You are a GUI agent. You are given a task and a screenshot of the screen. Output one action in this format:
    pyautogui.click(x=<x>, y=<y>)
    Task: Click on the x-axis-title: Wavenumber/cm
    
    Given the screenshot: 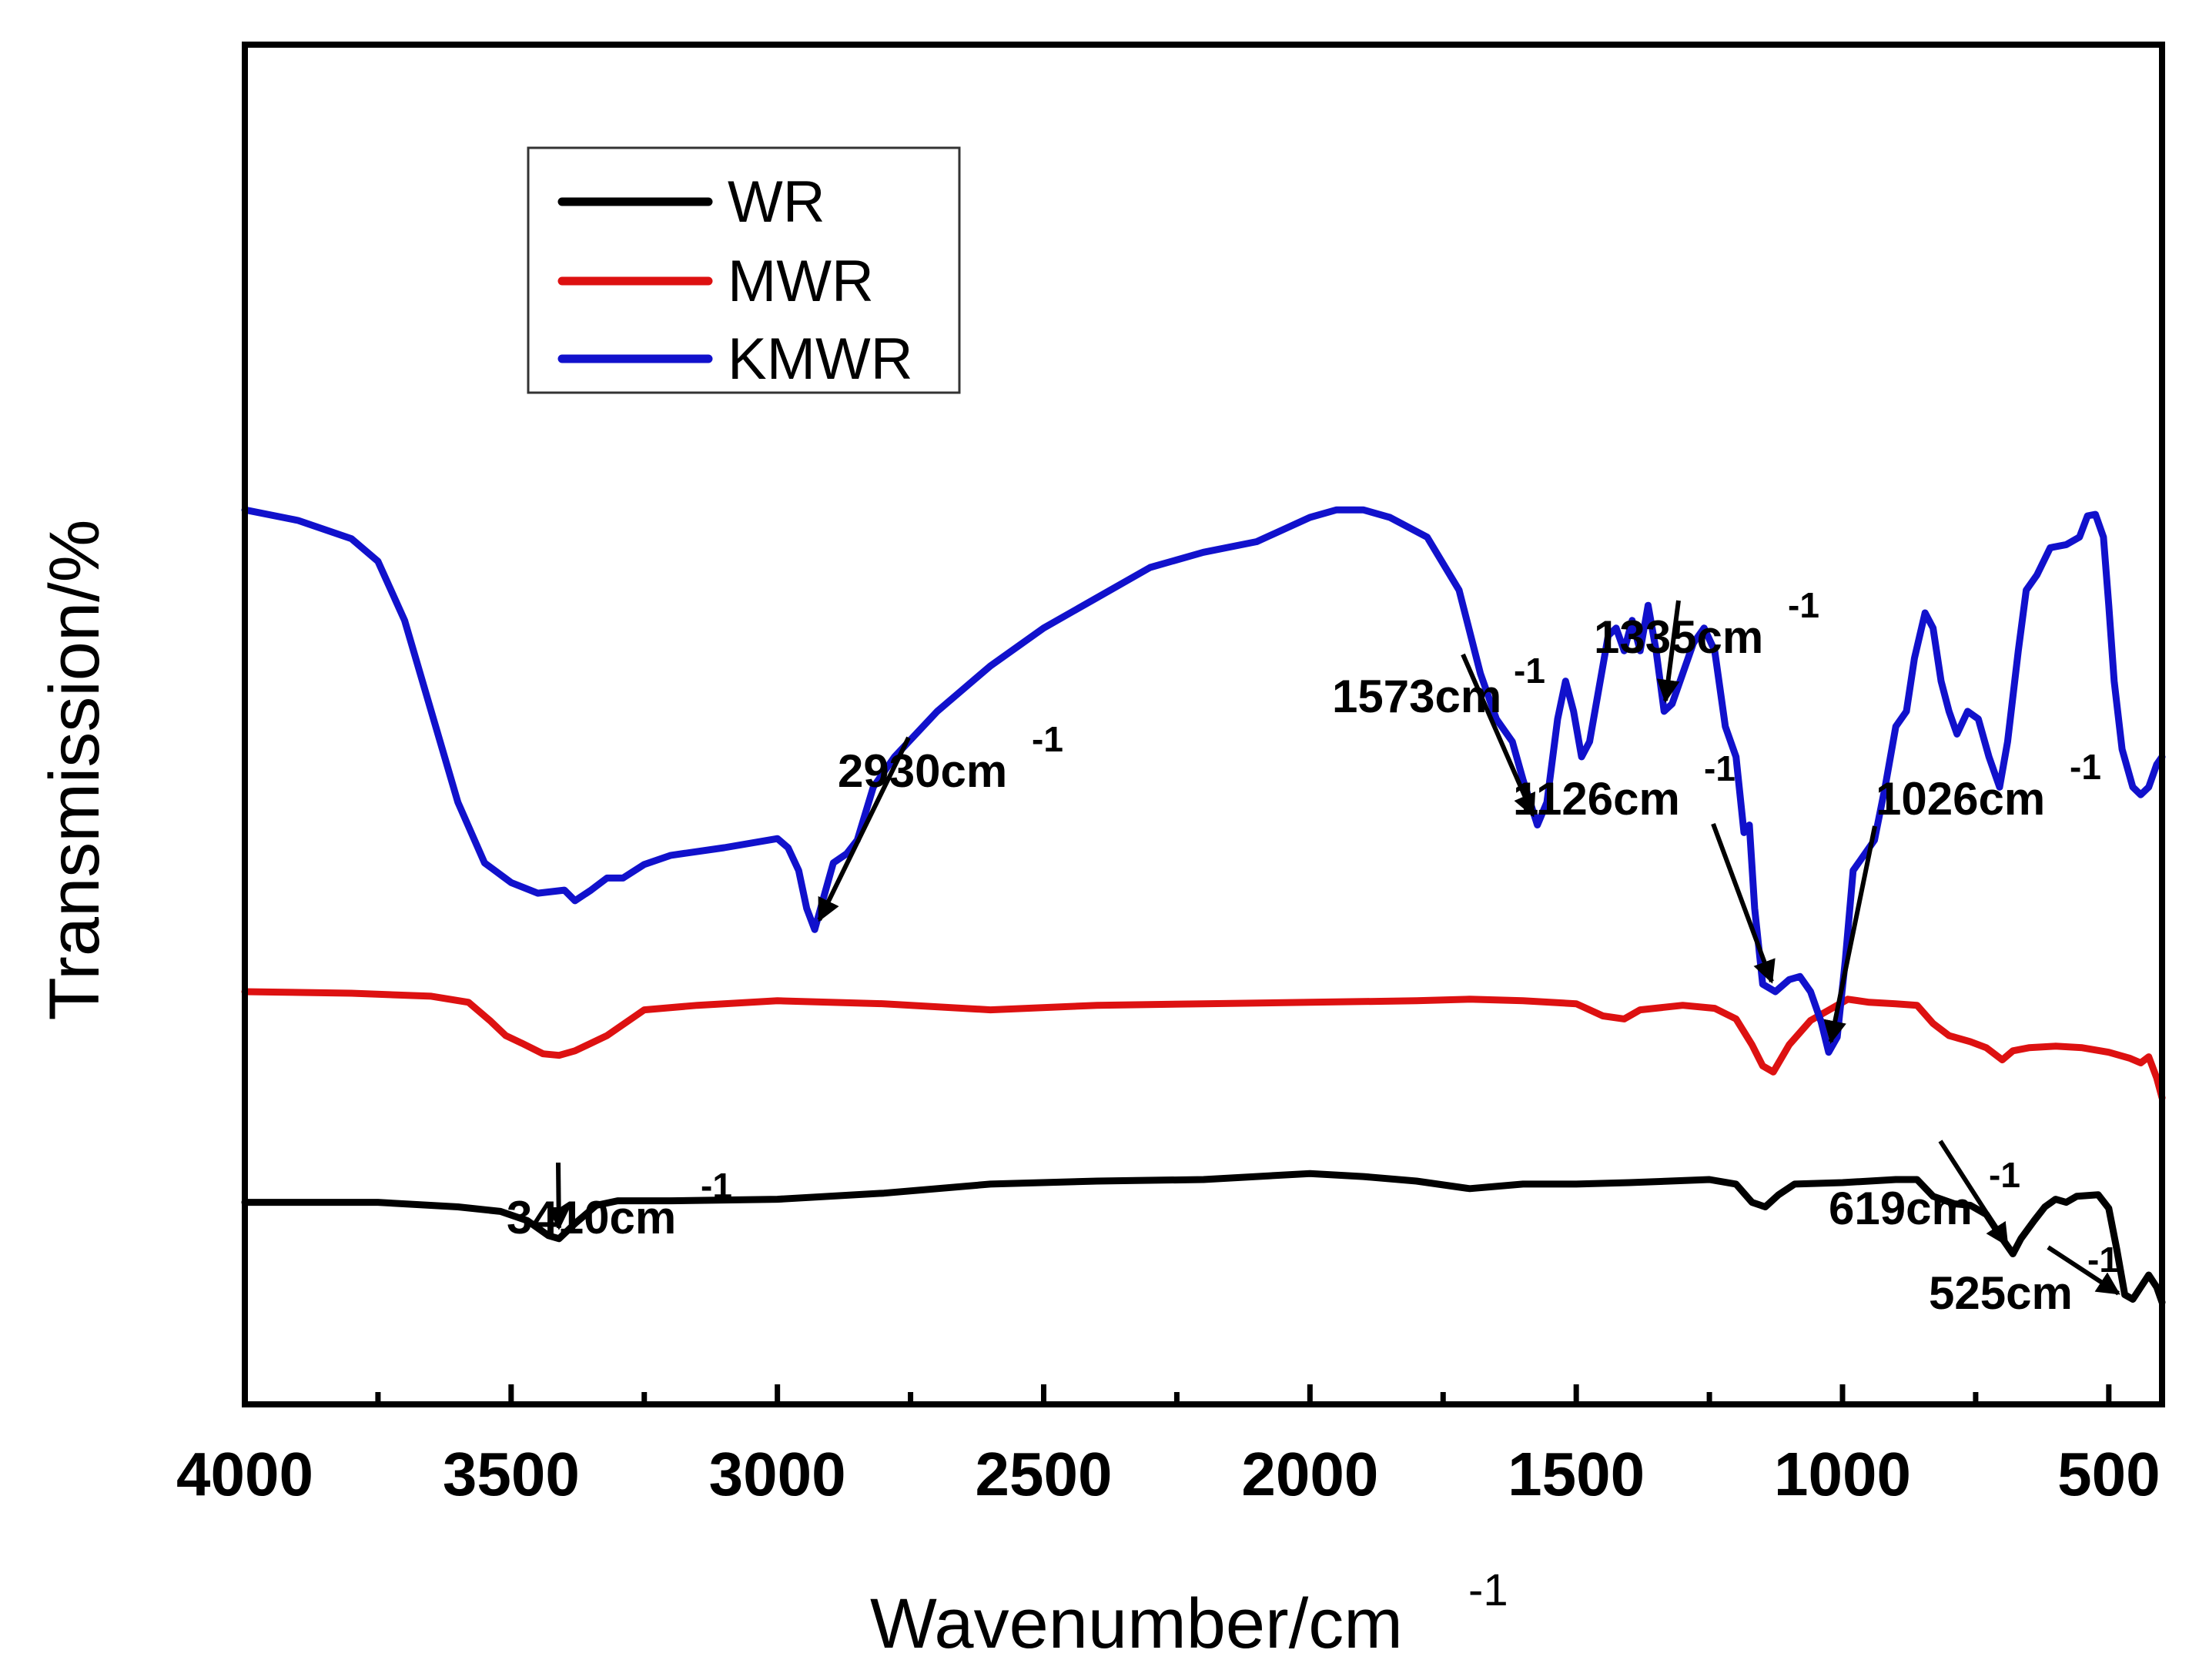 What is the action you would take?
    pyautogui.click(x=1136, y=1624)
    